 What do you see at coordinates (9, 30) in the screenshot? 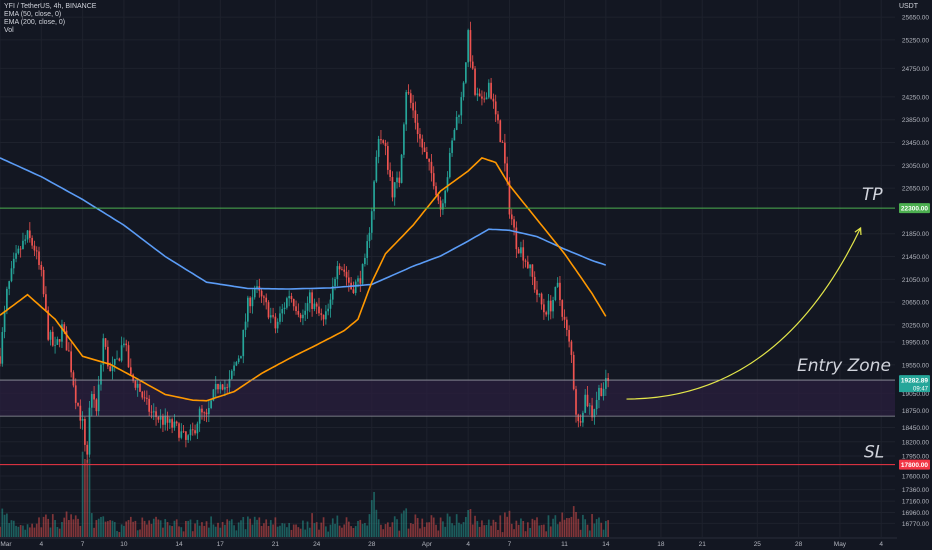
I see `indicator-volume: Vol` at bounding box center [9, 30].